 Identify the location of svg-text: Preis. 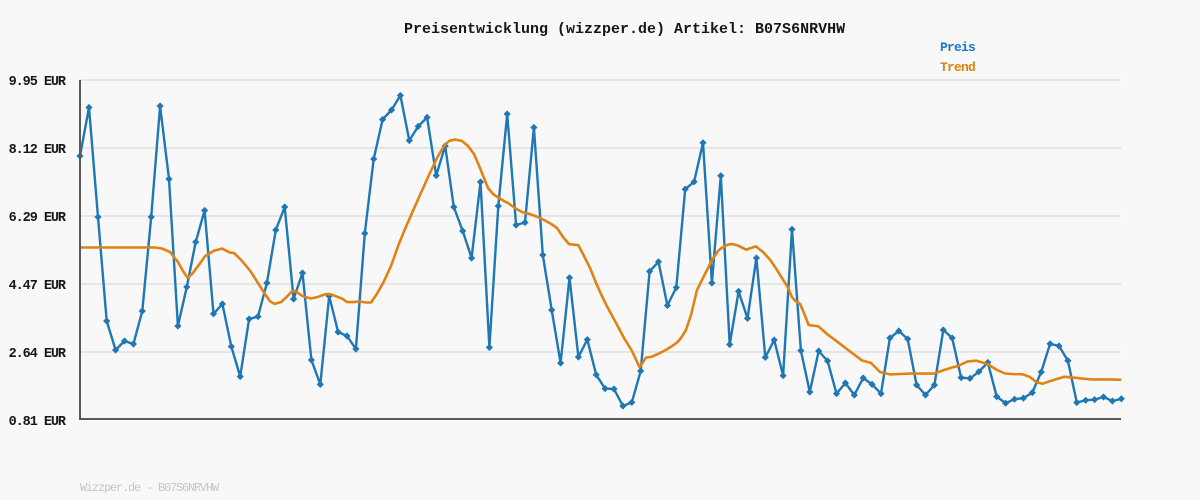
(958, 47).